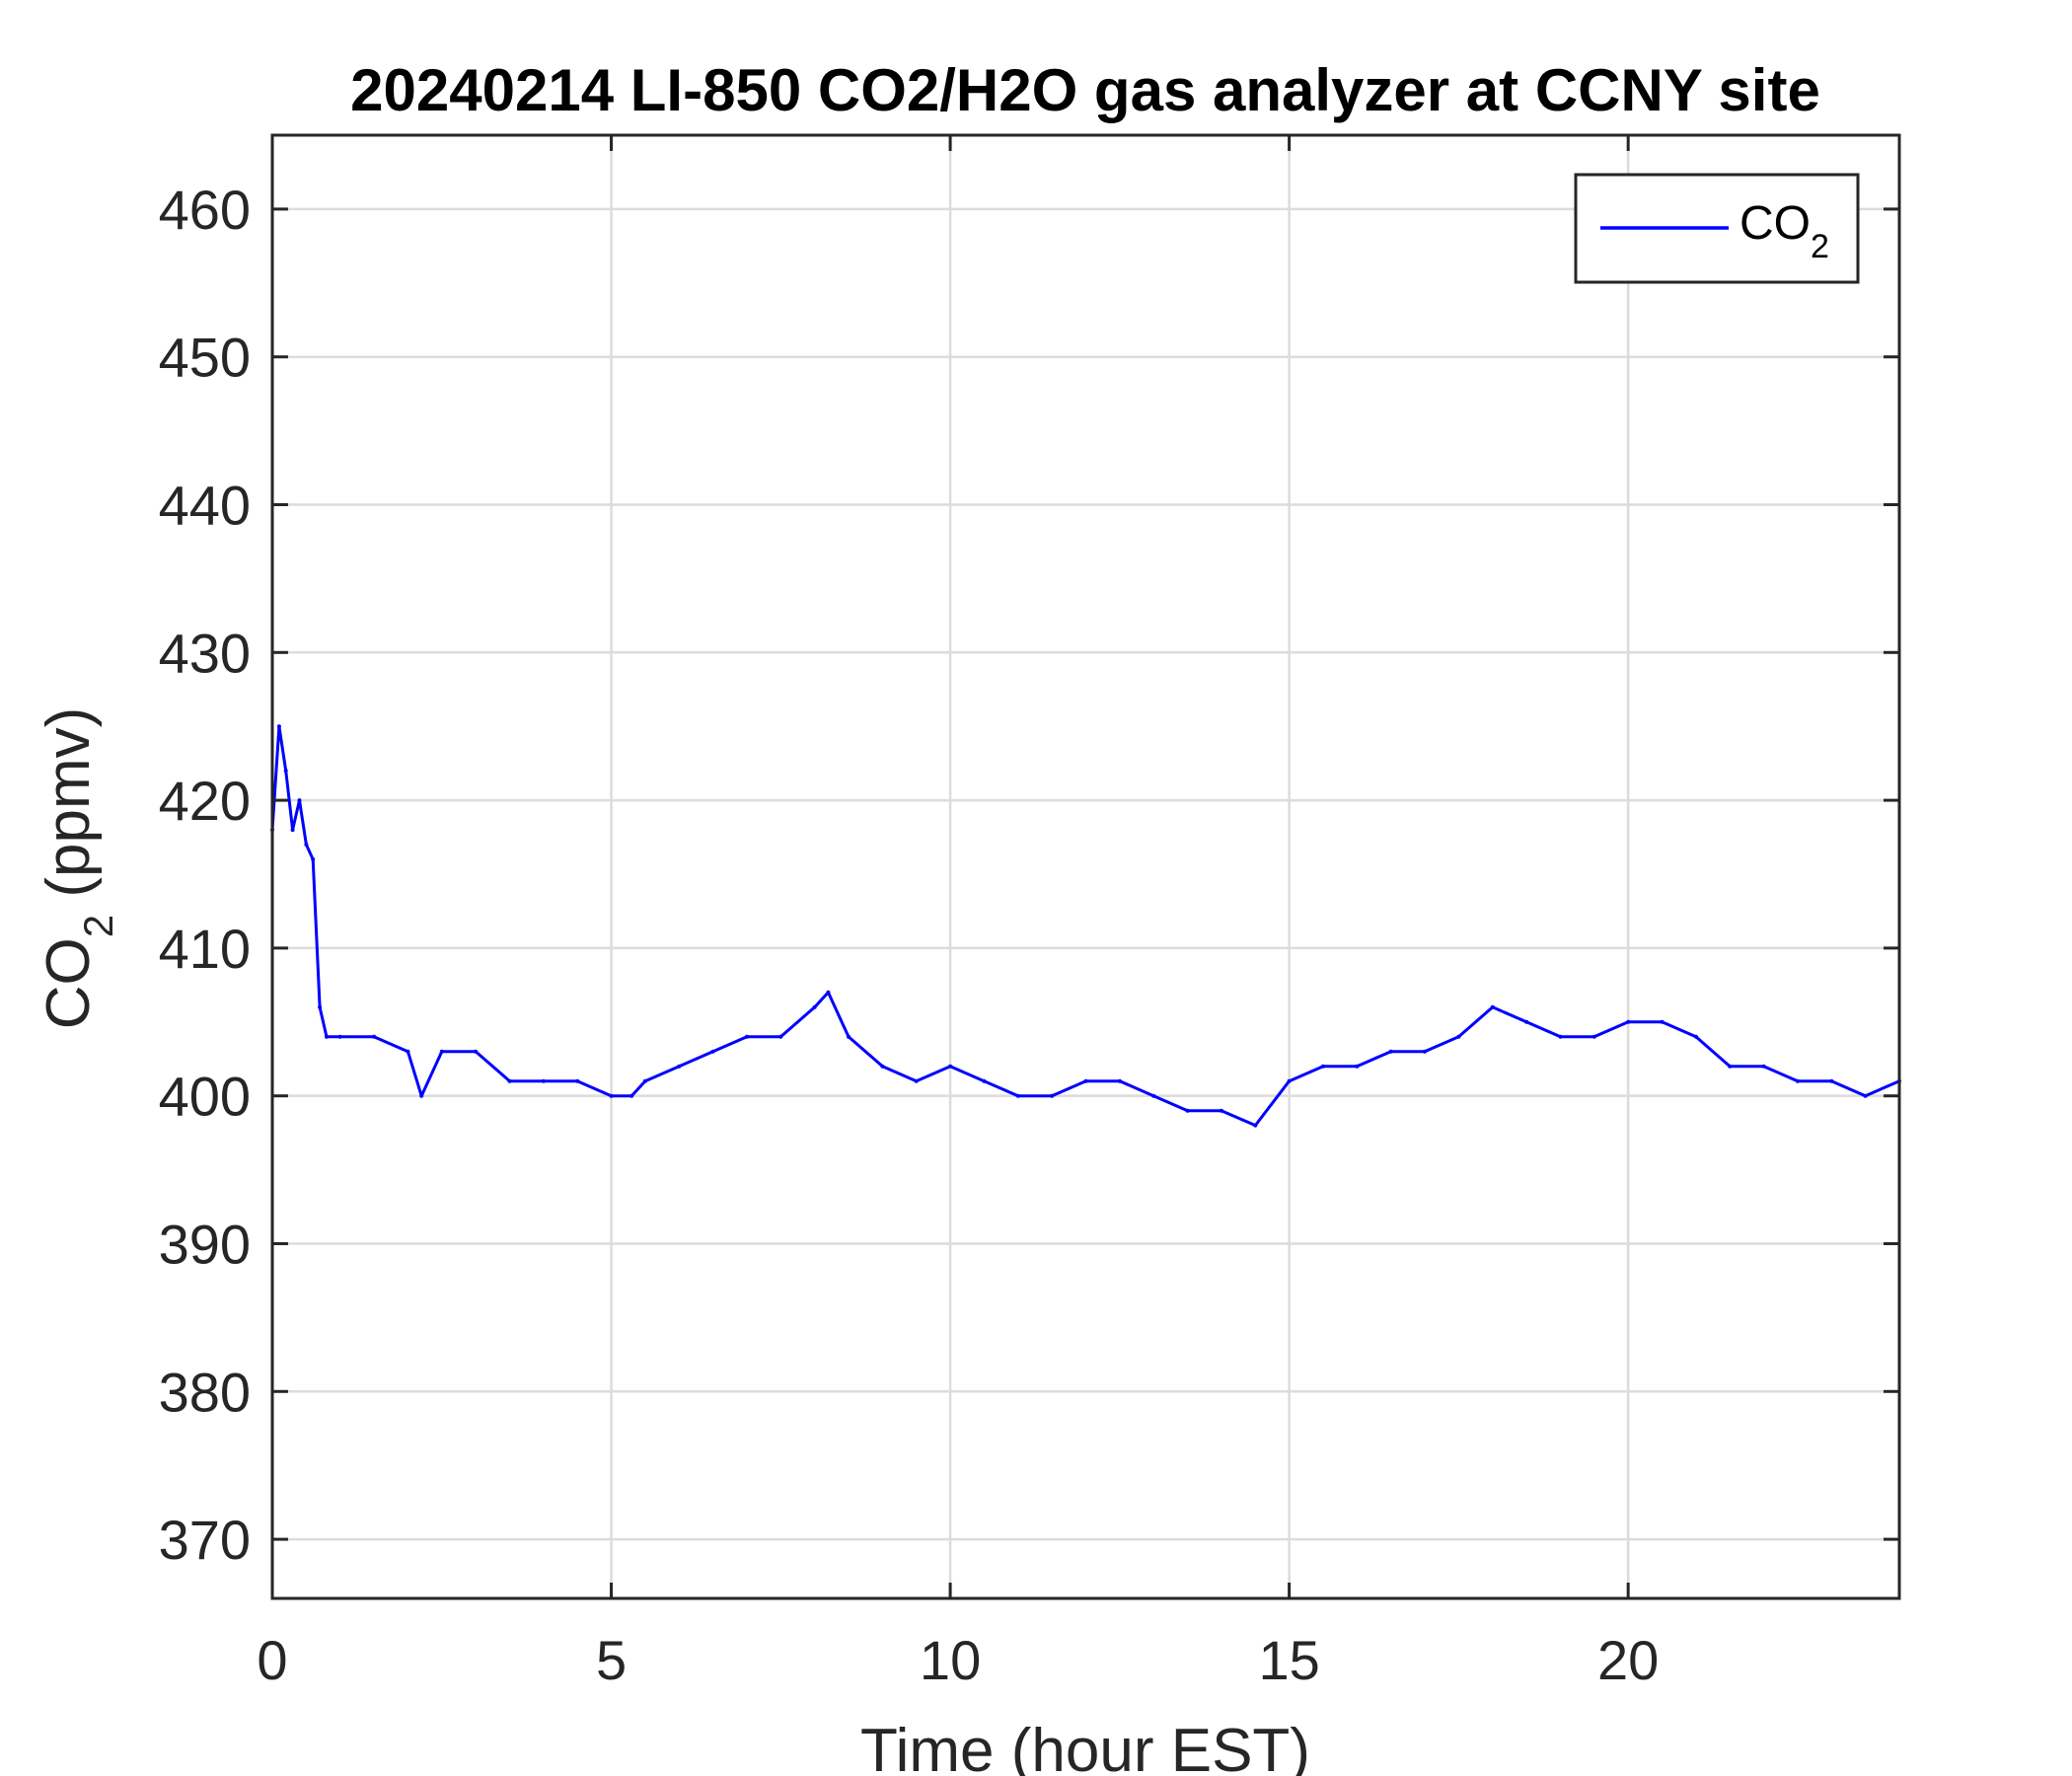 The image size is (2072, 1776). Describe the element at coordinates (1085, 1747) in the screenshot. I see `x-axis-label: Time (hour EST)` at that location.